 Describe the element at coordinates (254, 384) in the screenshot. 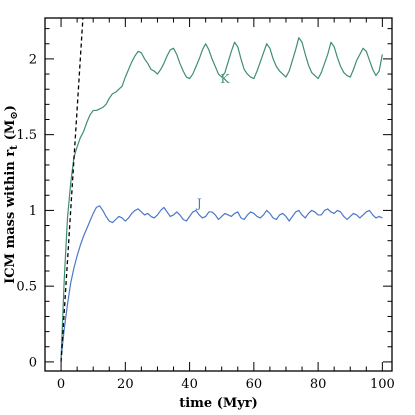

I see `x-tick-label: 60` at that location.